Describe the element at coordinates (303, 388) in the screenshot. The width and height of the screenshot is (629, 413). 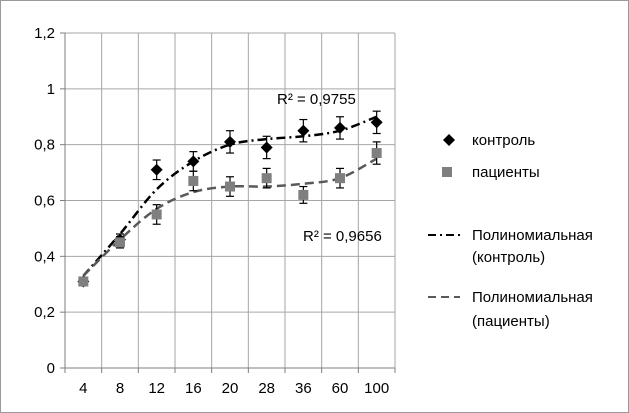
I see `x-tick-label: 36` at that location.